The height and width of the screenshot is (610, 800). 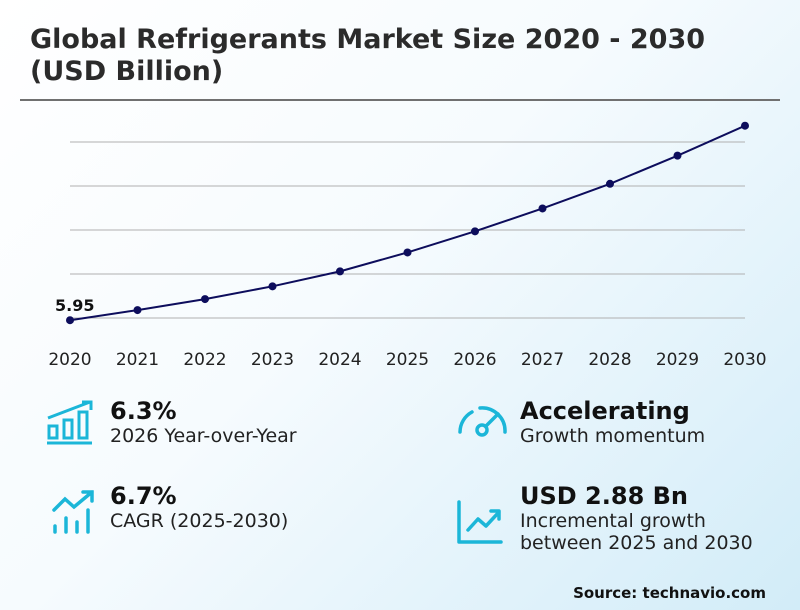 What do you see at coordinates (203, 422) in the screenshot?
I see `stat-yoy: 6.3% 2026 Year-over-Year` at bounding box center [203, 422].